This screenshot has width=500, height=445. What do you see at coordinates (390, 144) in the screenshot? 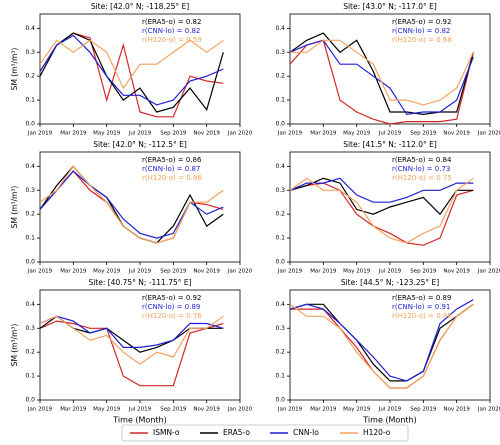
I see `panel-title: Site: [41.5° N; -112.0° E]` at bounding box center [390, 144].